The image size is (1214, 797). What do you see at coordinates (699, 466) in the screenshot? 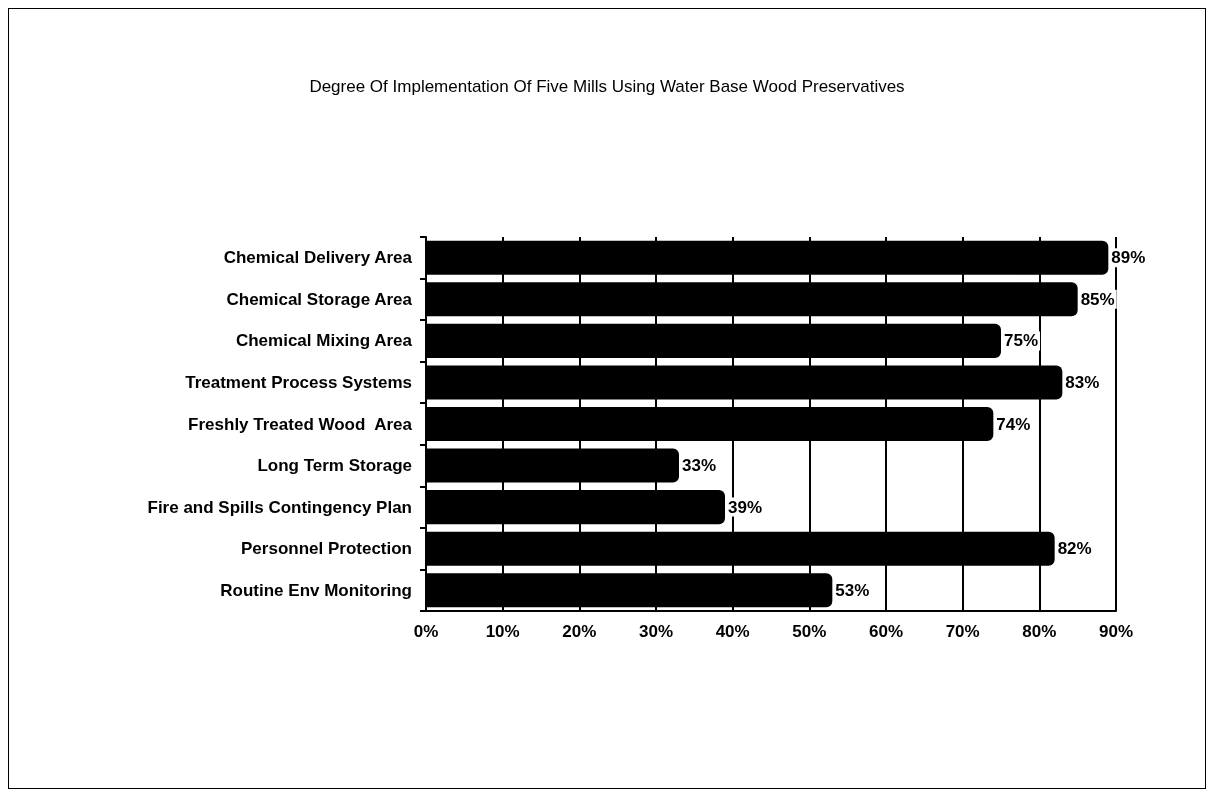
I see `data-label: 33%` at bounding box center [699, 466].